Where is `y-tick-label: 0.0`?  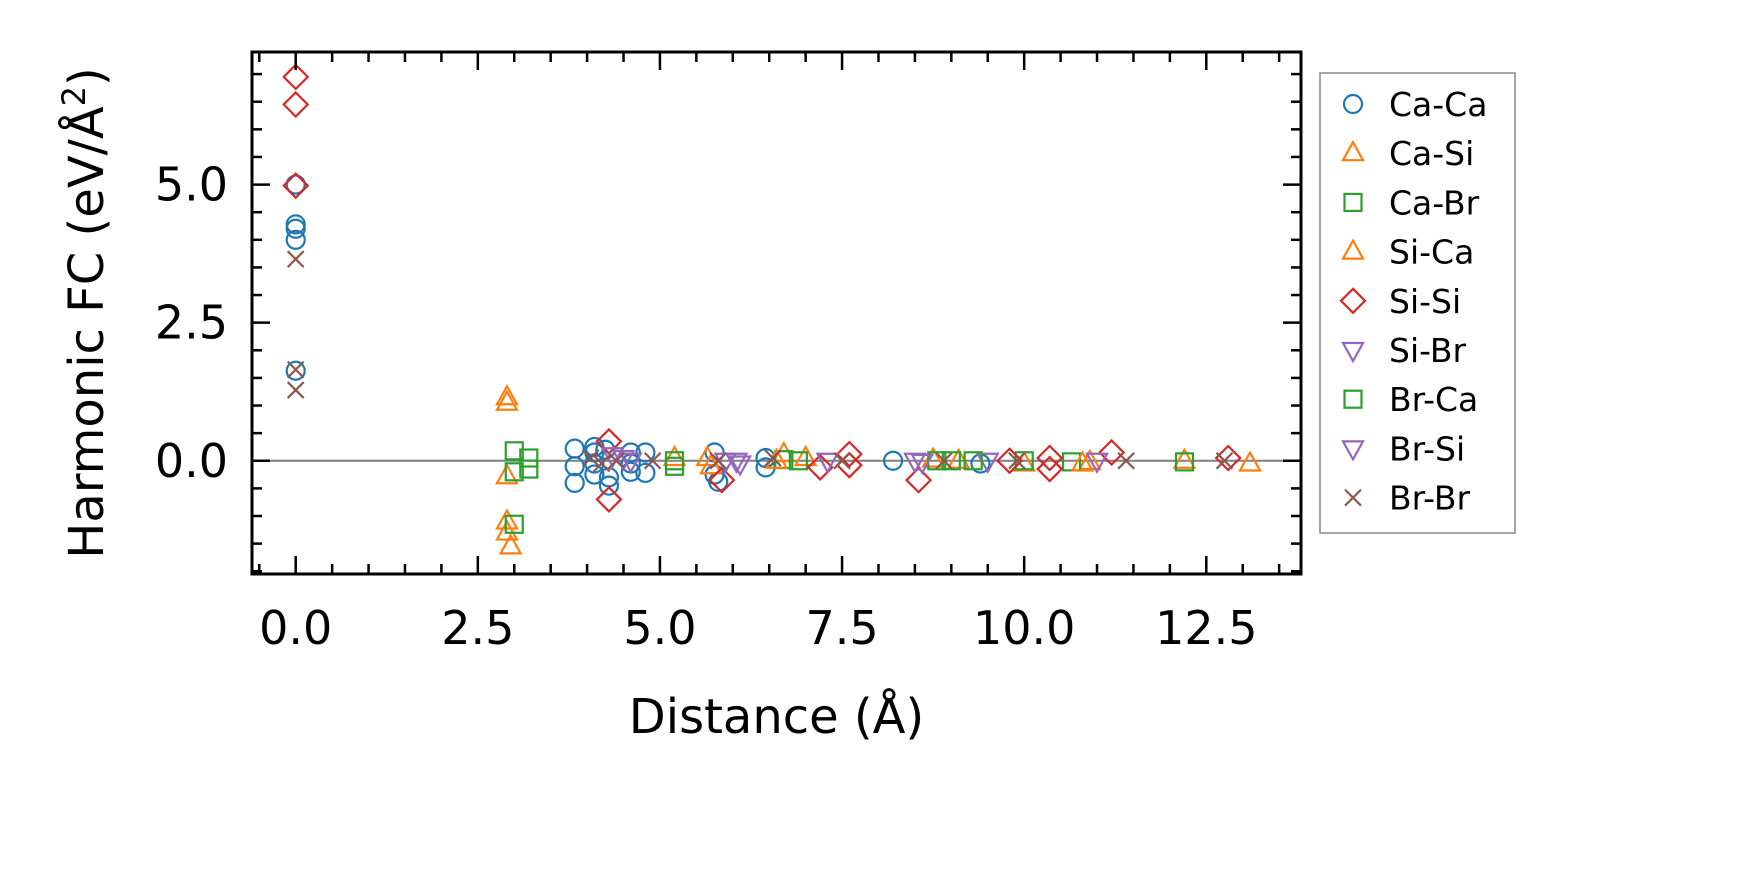
y-tick-label: 0.0 is located at coordinates (191, 461).